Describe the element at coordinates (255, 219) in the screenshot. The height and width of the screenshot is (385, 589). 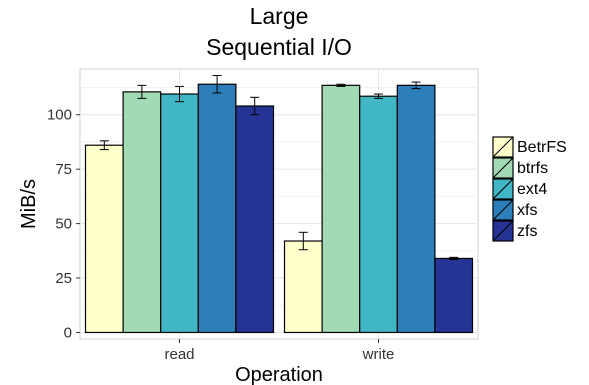
I see `bar-zfs-read` at that location.